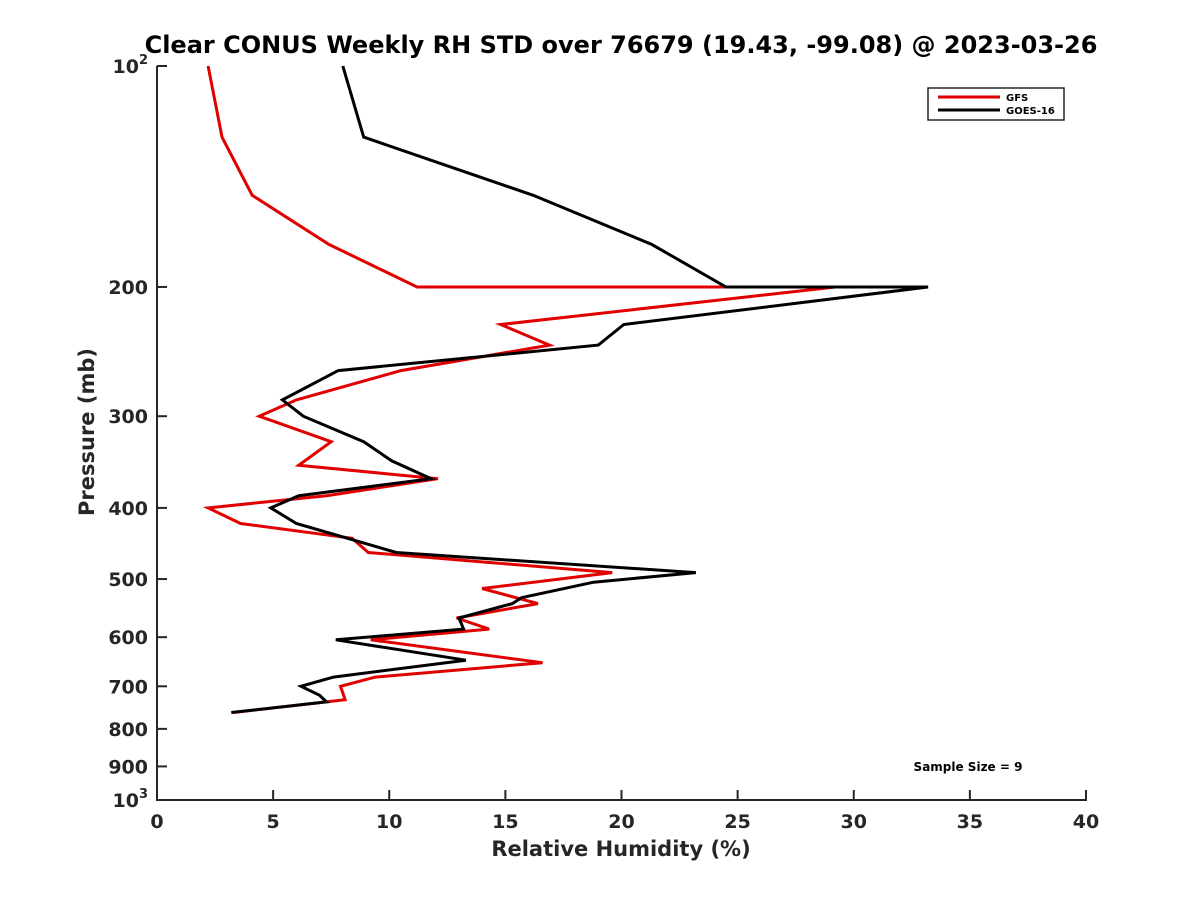 This screenshot has width=1200, height=900. Describe the element at coordinates (620, 849) in the screenshot. I see `x-axis-label: Relative Humidity (%)` at that location.